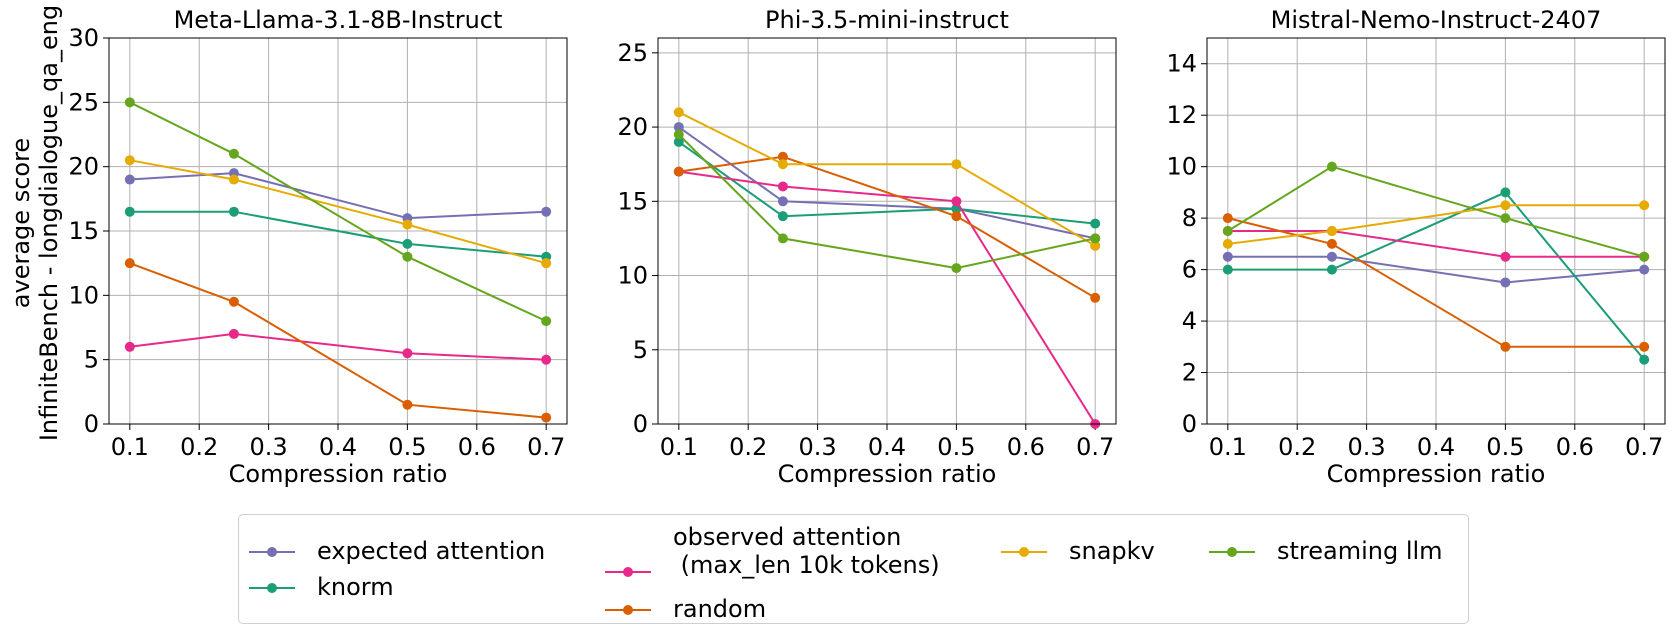 Image resolution: width=1669 pixels, height=631 pixels. I want to click on y-tick-label: 14, so click(1181, 64).